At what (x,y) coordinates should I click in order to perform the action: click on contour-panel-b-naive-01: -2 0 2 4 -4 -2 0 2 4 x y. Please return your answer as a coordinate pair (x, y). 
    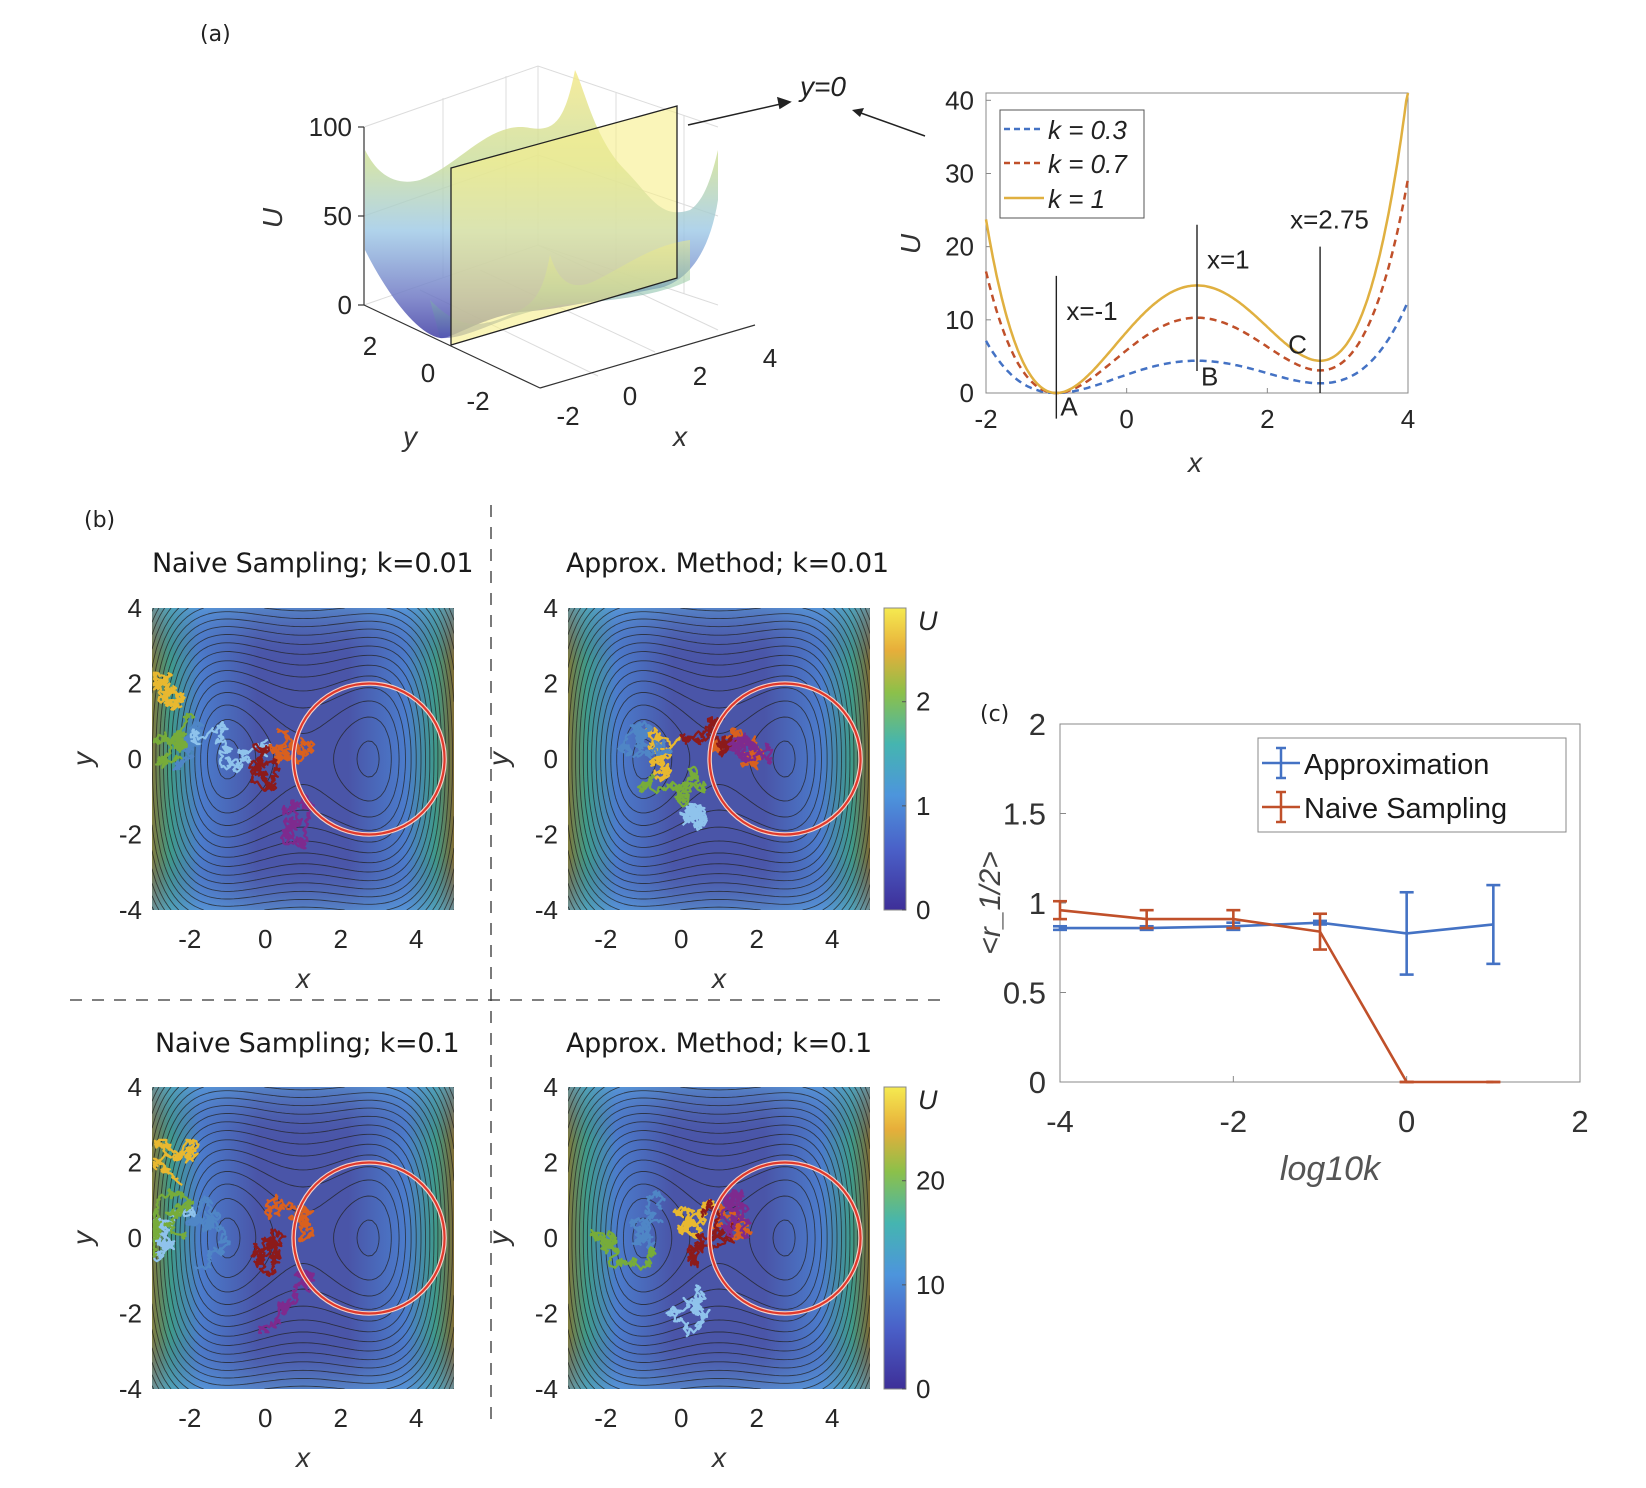
    Looking at the image, I should click on (260, 1272).